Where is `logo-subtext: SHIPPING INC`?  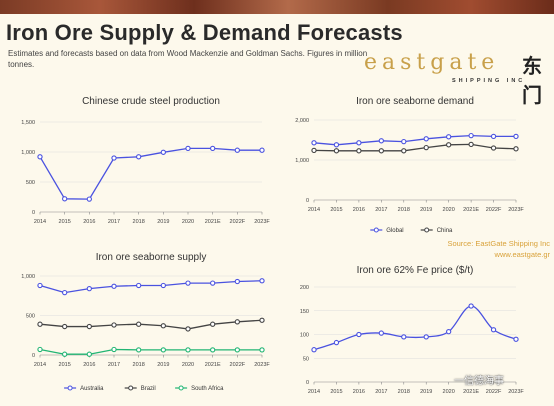 logo-subtext: SHIPPING INC is located at coordinates (489, 81).